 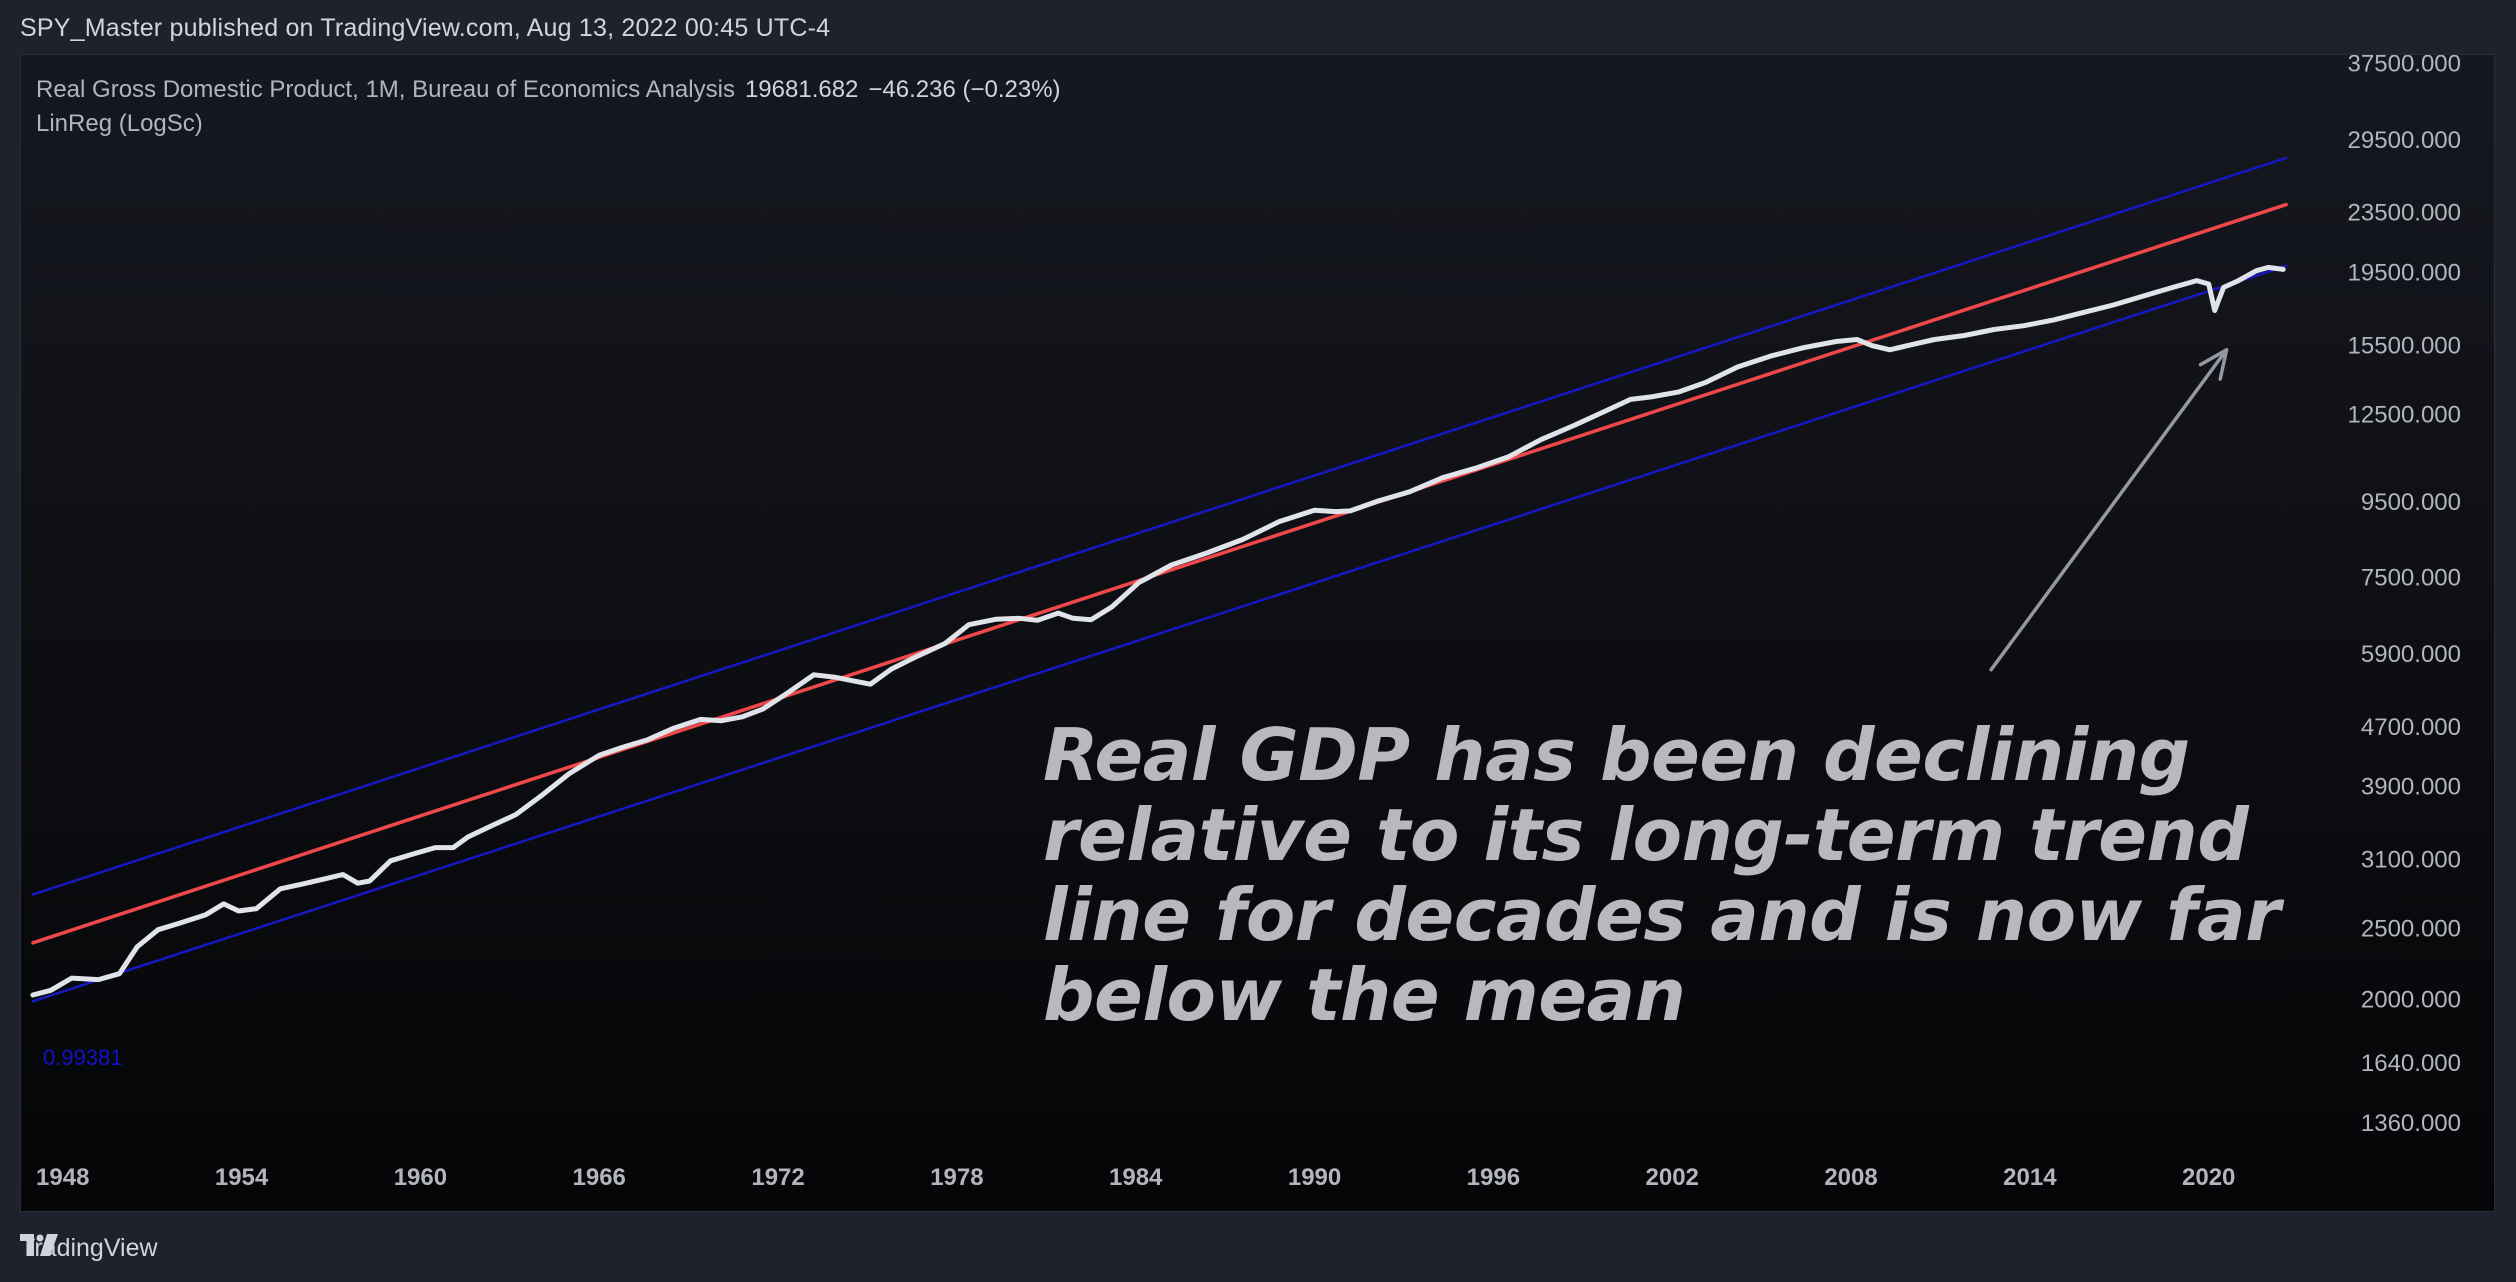 I want to click on x-tick-label: 2020, so click(x=2208, y=1177).